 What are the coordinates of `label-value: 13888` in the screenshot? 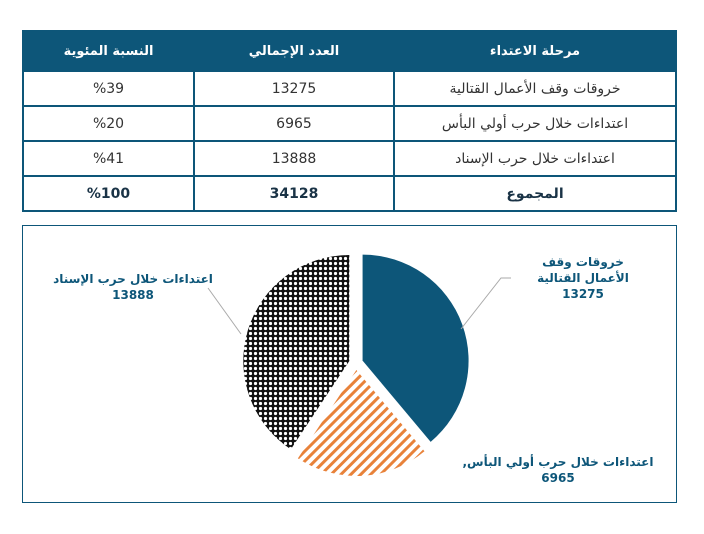 It's located at (133, 295).